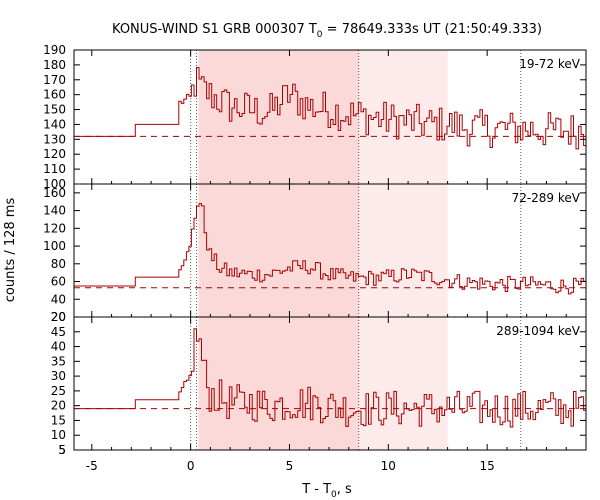  What do you see at coordinates (54, 169) in the screenshot?
I see `y-tick-label: 110` at bounding box center [54, 169].